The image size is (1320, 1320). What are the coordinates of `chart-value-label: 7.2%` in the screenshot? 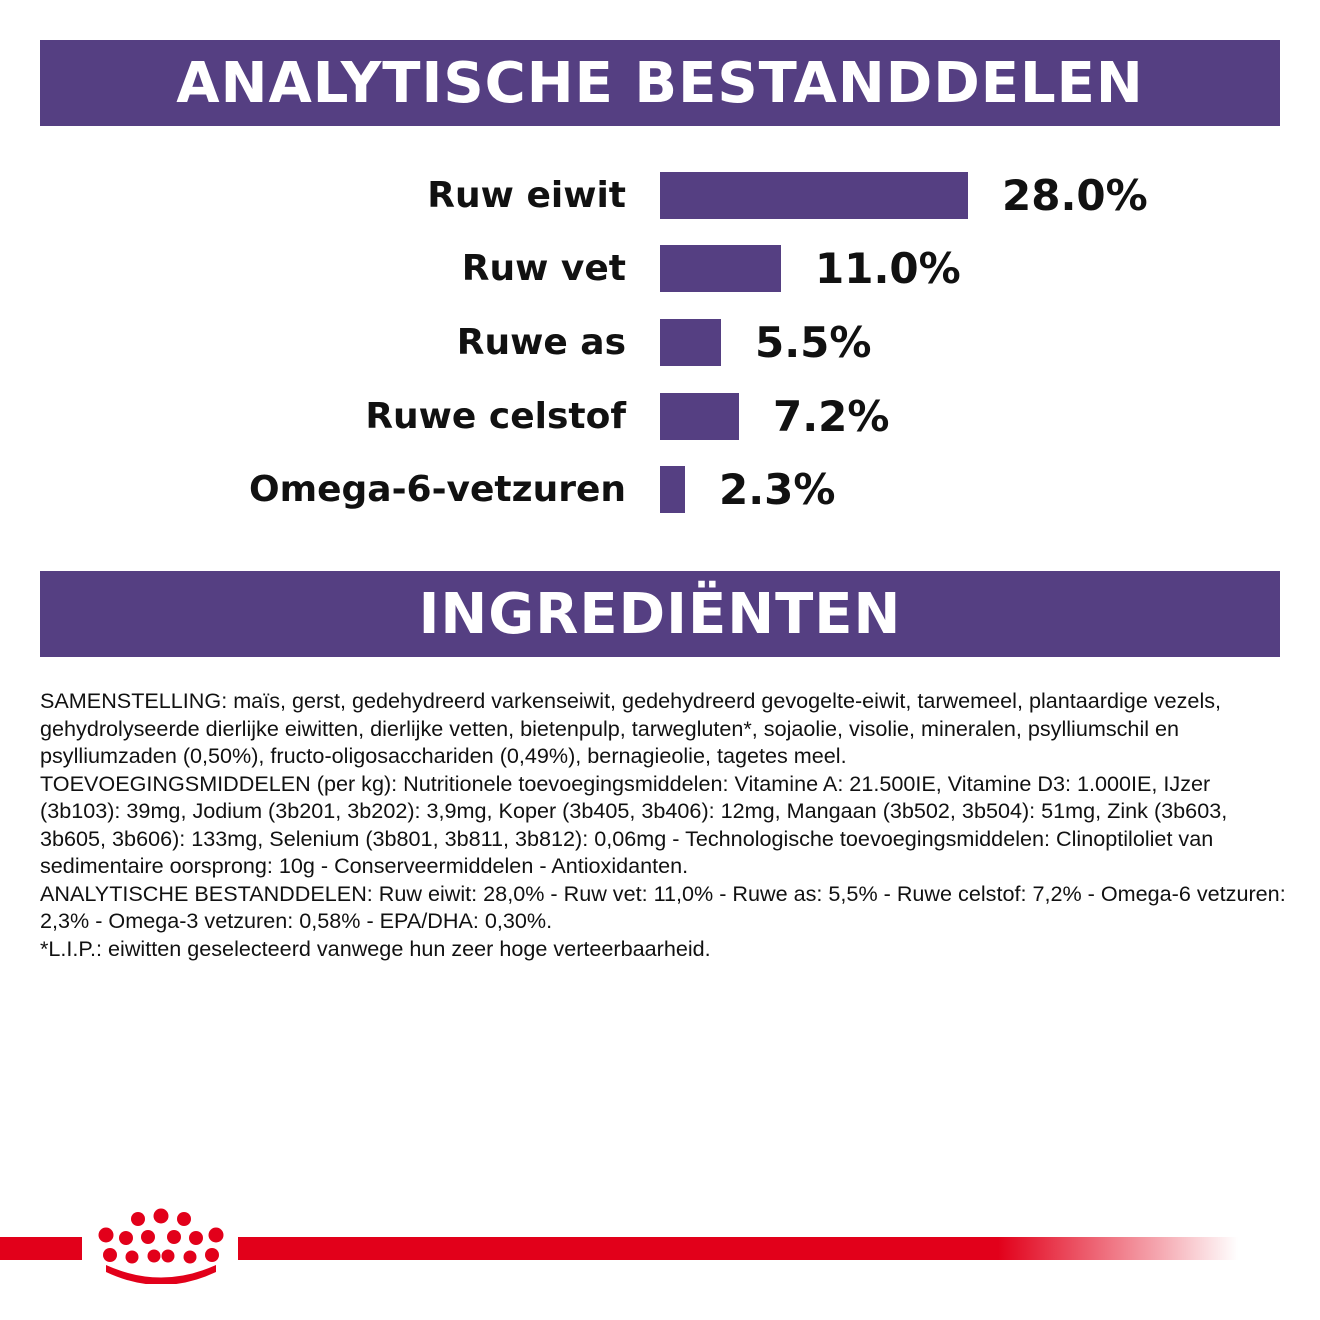 It's located at (831, 416).